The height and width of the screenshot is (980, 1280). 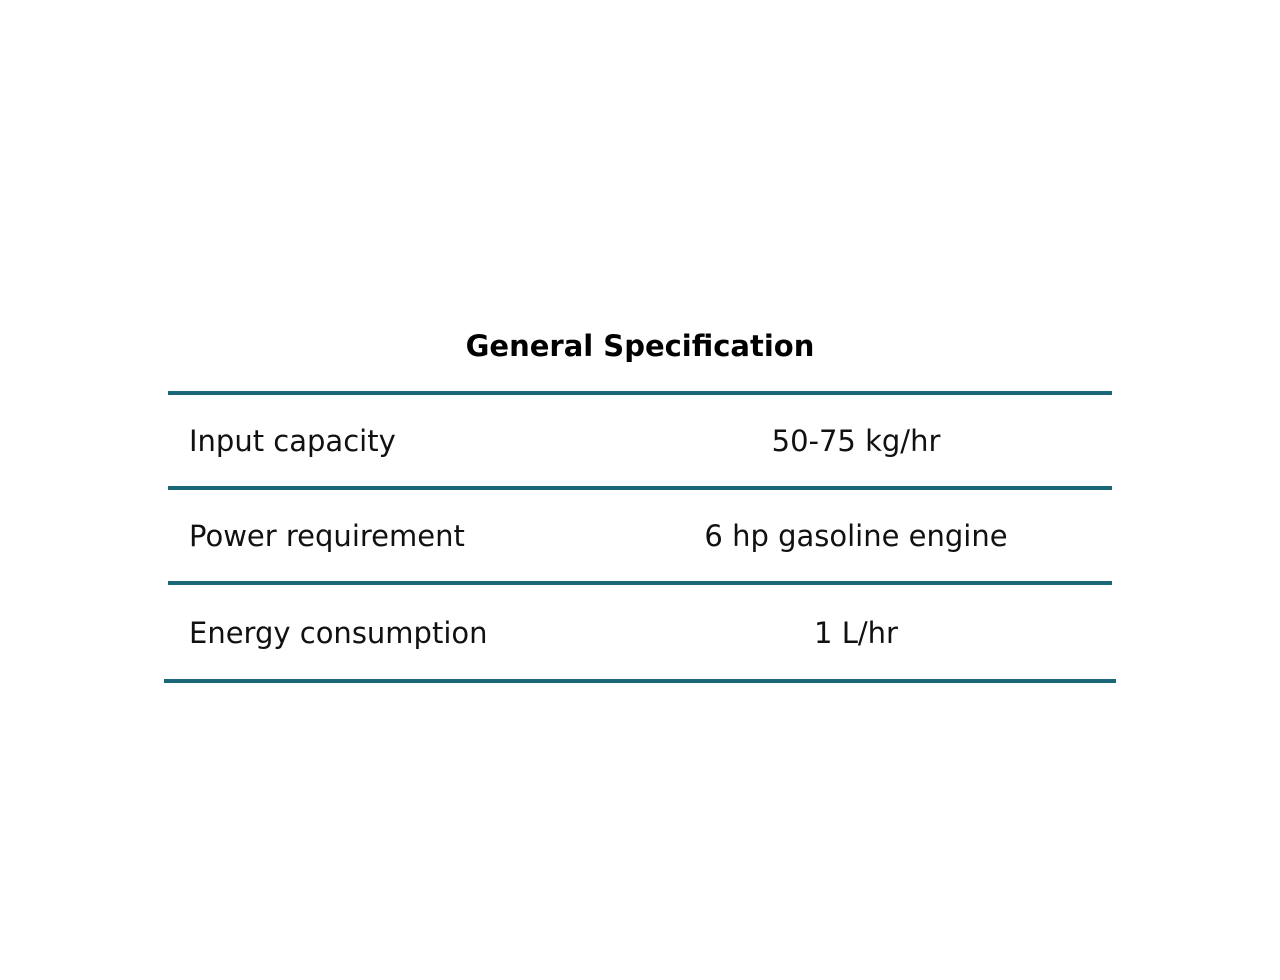 What do you see at coordinates (856, 536) in the screenshot?
I see `row-value: 6 hp gasoline engine` at bounding box center [856, 536].